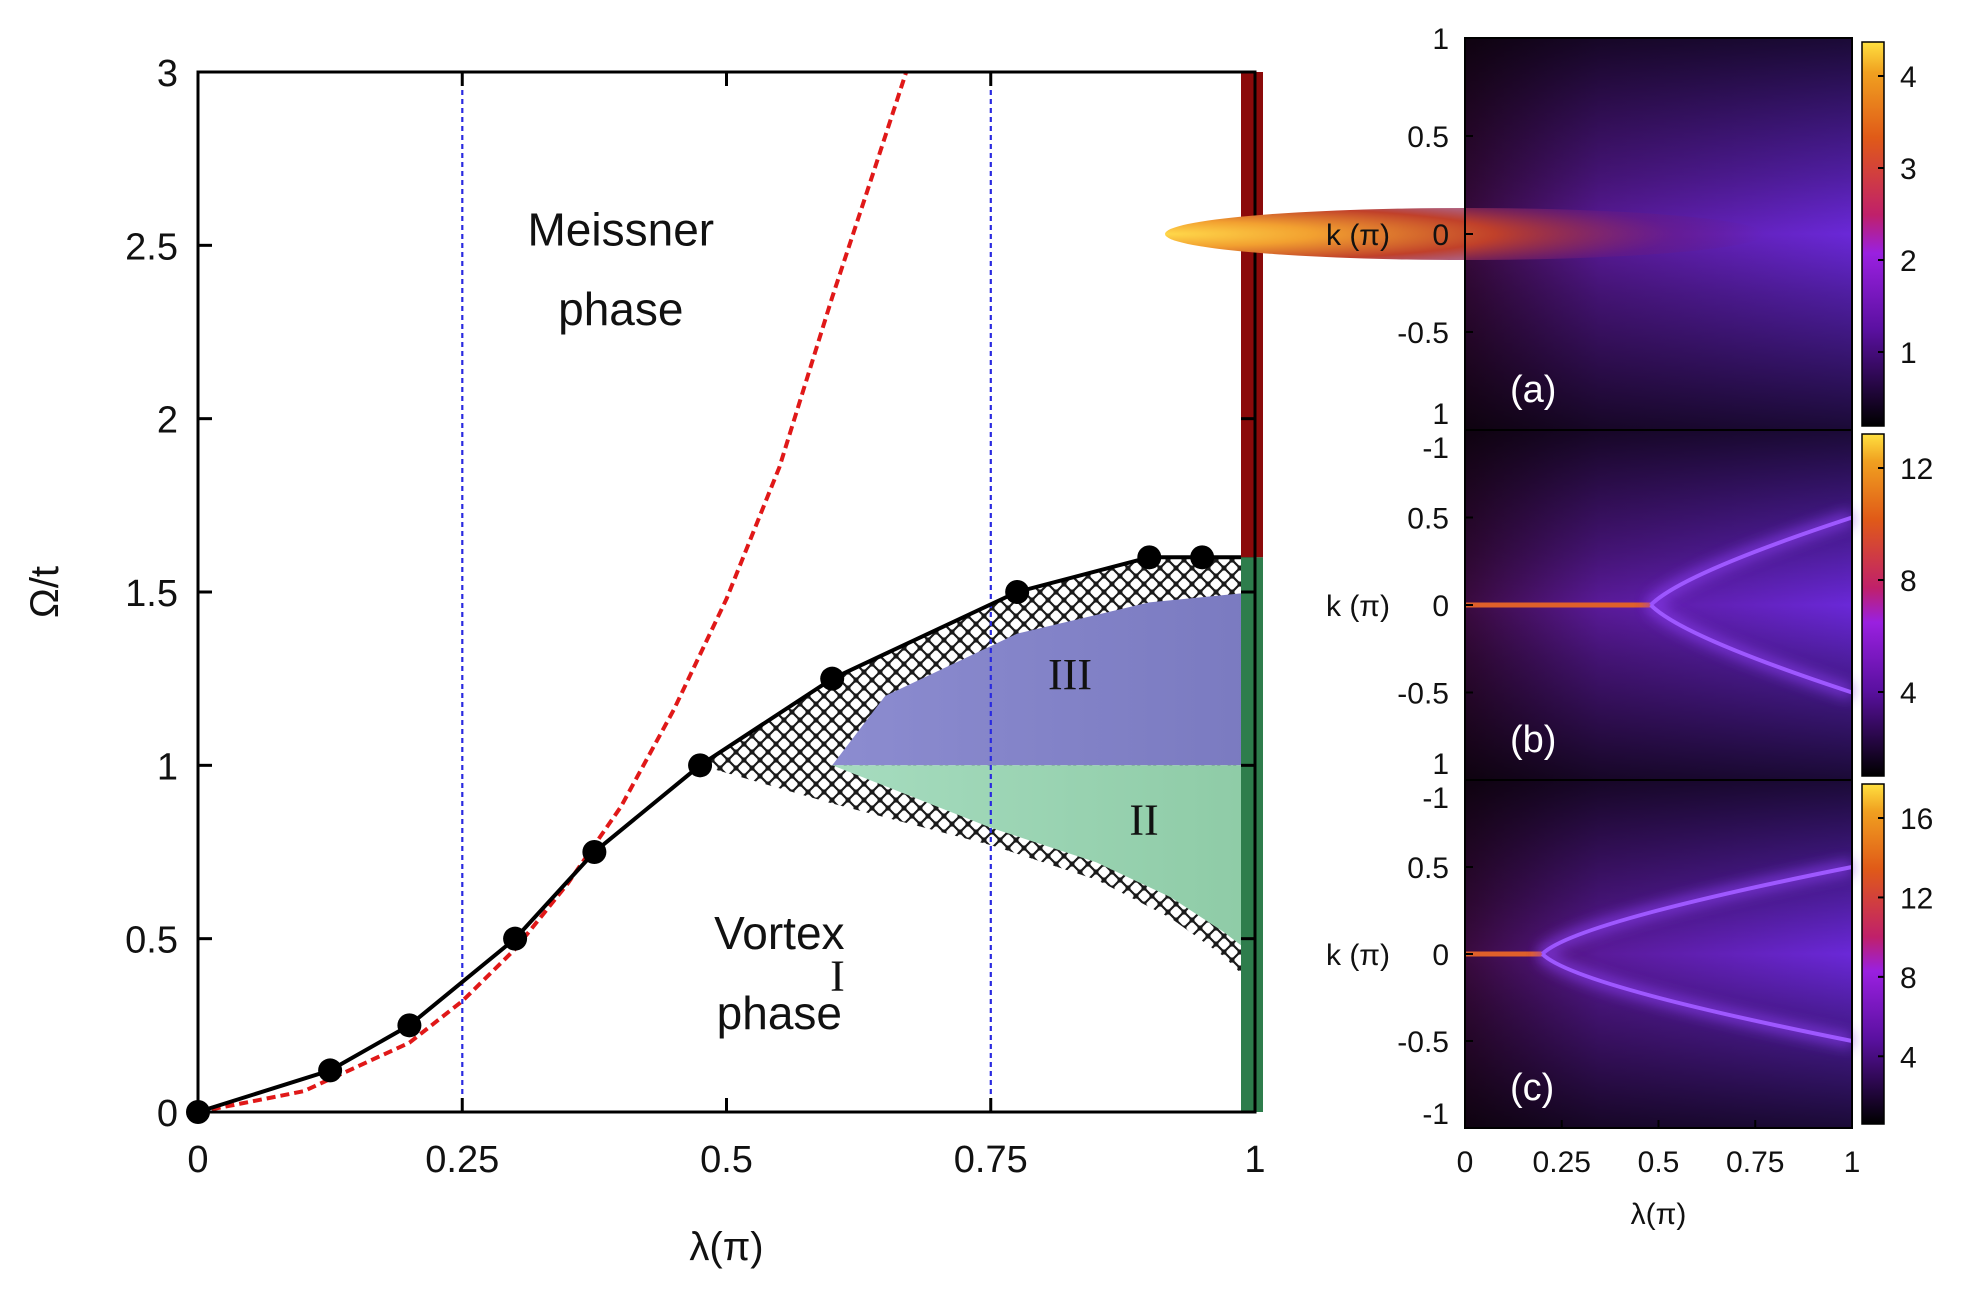 The image size is (1963, 1310). I want to click on lambda-axis-label: λ(π), so click(1659, 1214).